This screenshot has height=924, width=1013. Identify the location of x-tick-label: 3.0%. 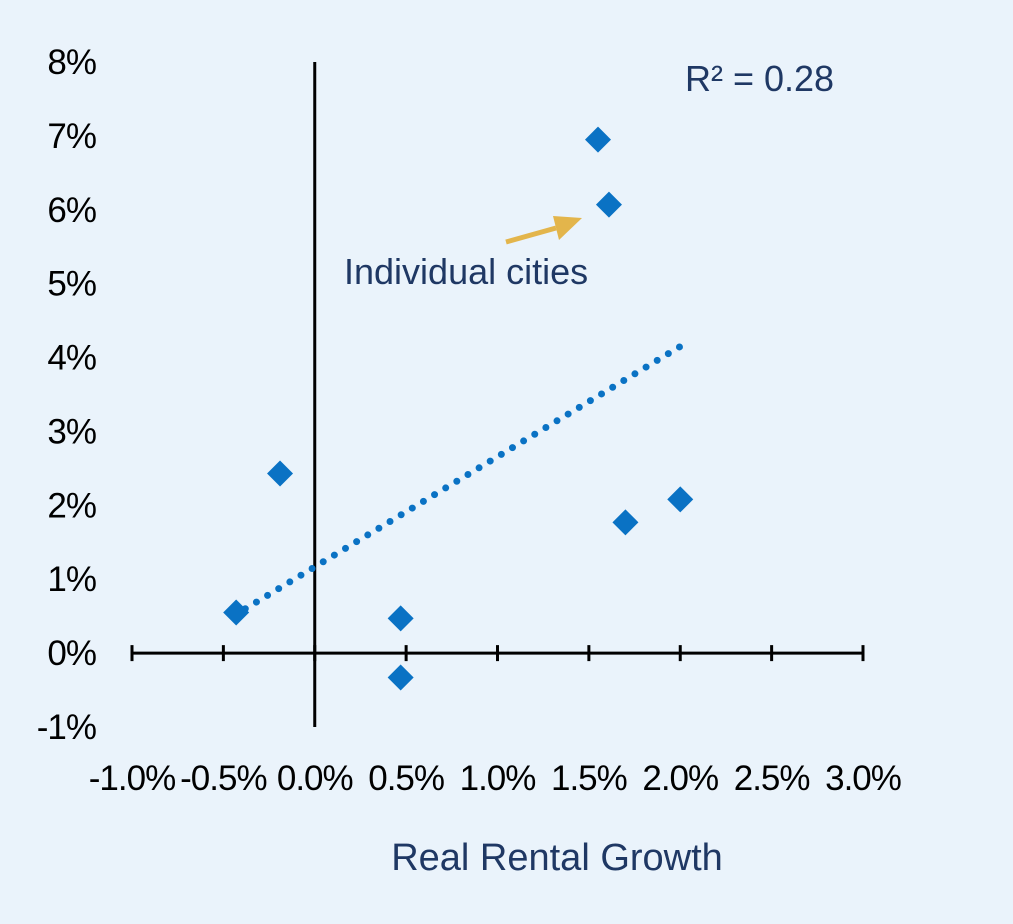
(863, 778).